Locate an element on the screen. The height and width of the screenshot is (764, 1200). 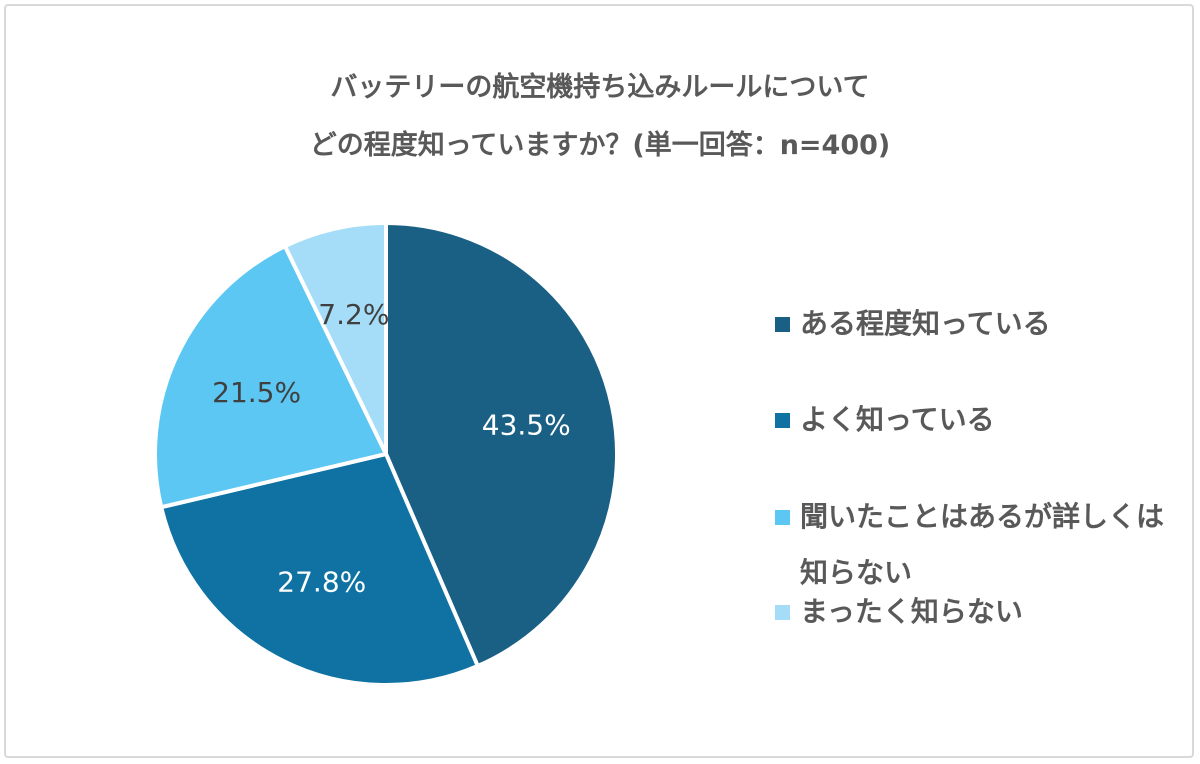
legend-item-2: 聞いたことはあるが詳しくは知らない is located at coordinates (977, 550).